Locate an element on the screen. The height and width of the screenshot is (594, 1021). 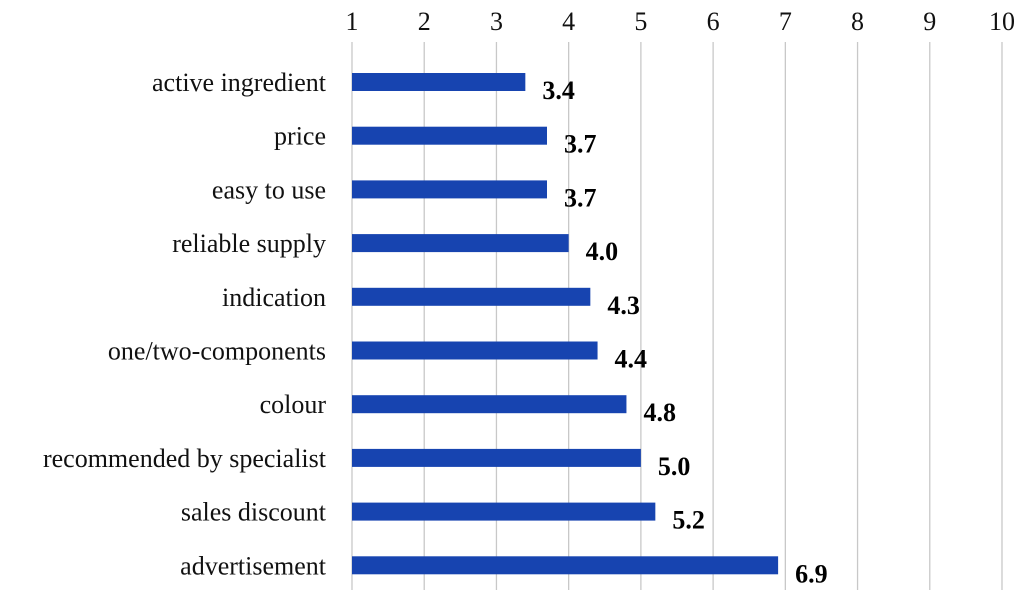
data-label: 4.3 is located at coordinates (623, 305).